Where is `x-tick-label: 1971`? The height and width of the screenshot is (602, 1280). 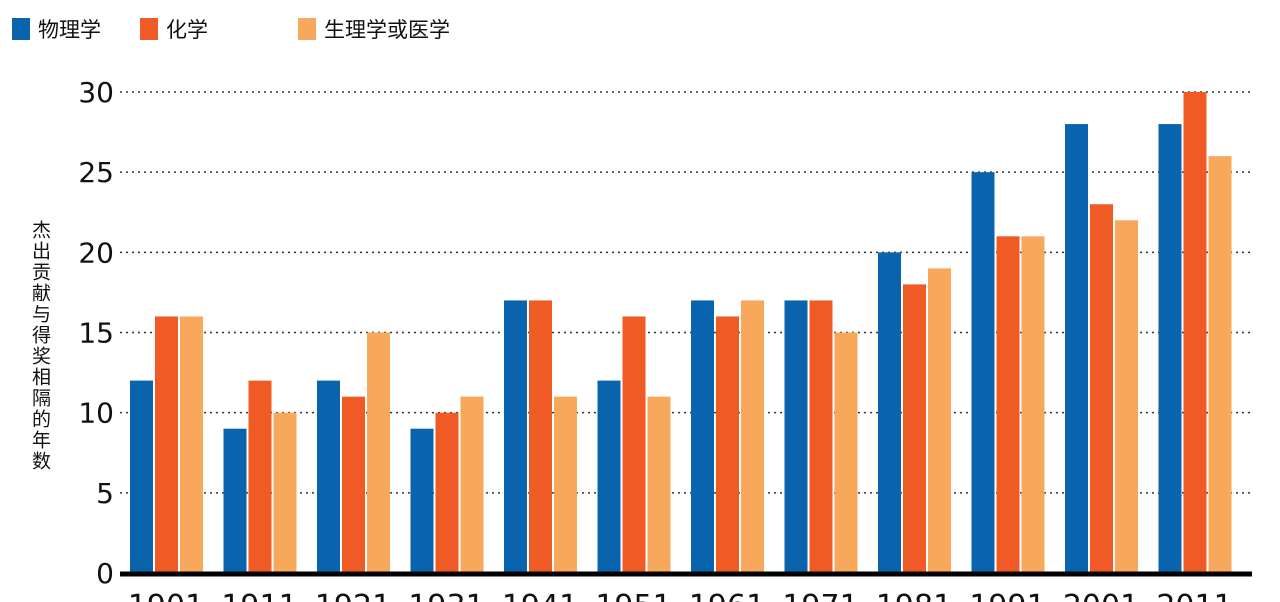 x-tick-label: 1971 is located at coordinates (820, 595).